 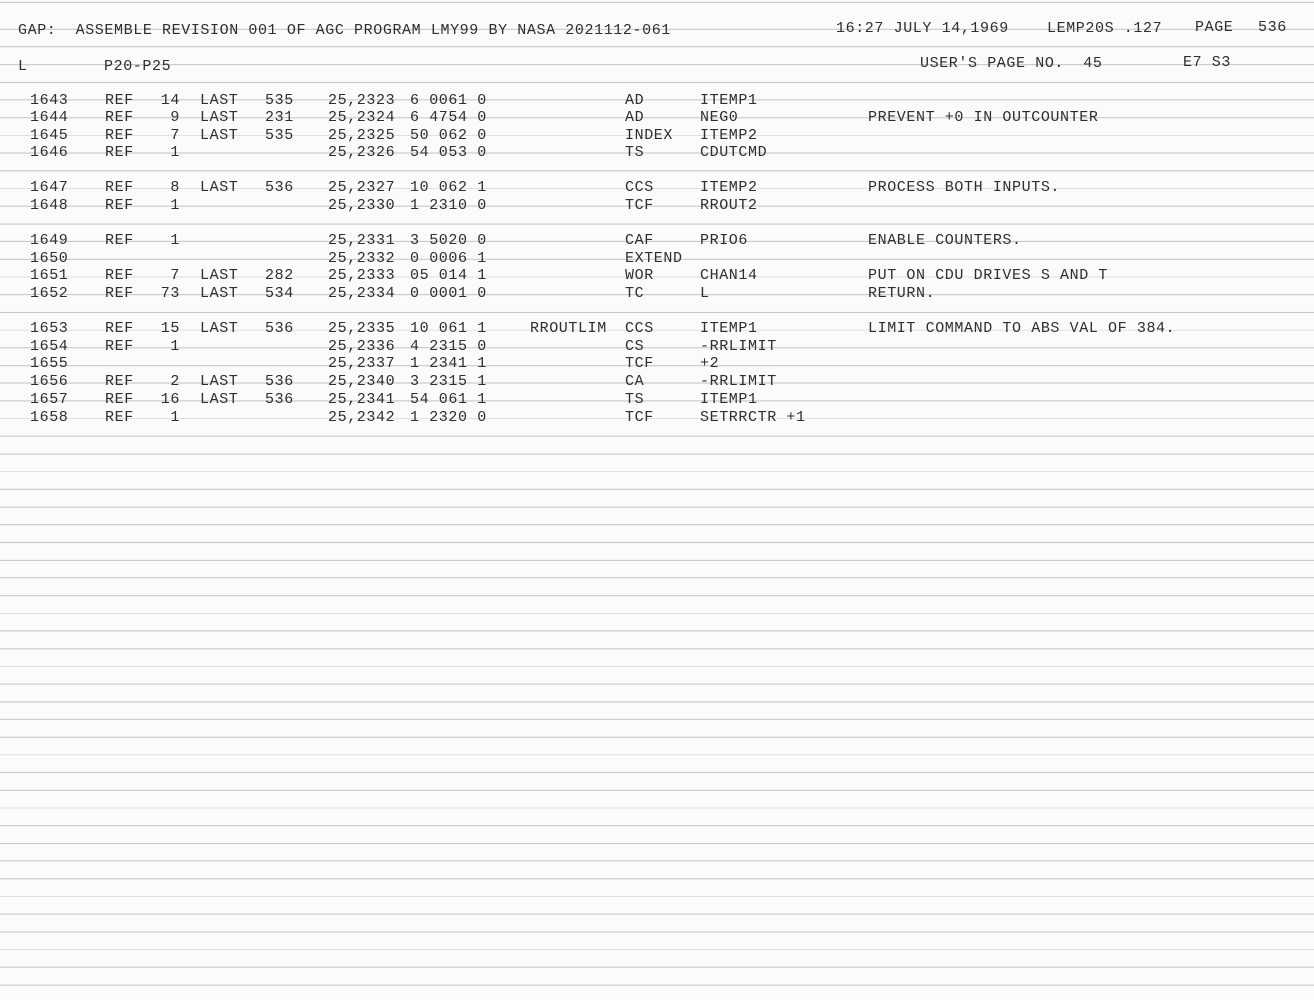 I want to click on row-operand: CHAN14, so click(x=729, y=275).